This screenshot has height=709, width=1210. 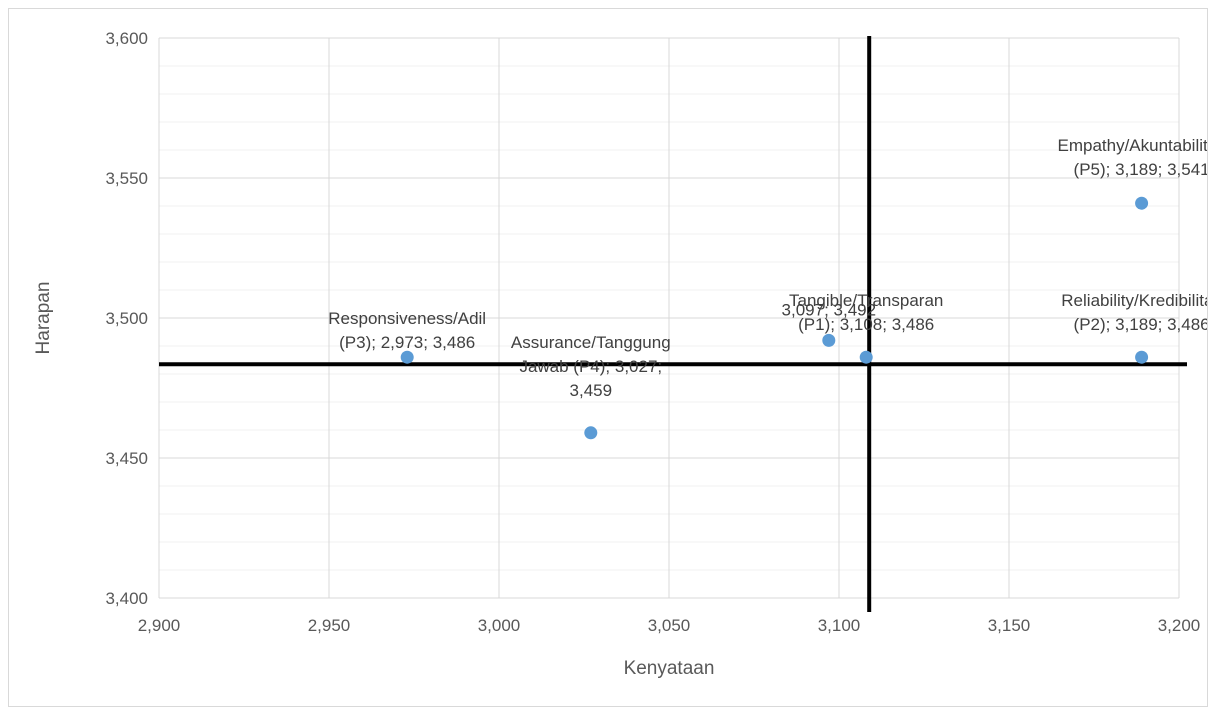 I want to click on data-label-line: Empathy/Akuntabilitas, so click(x=1132, y=145).